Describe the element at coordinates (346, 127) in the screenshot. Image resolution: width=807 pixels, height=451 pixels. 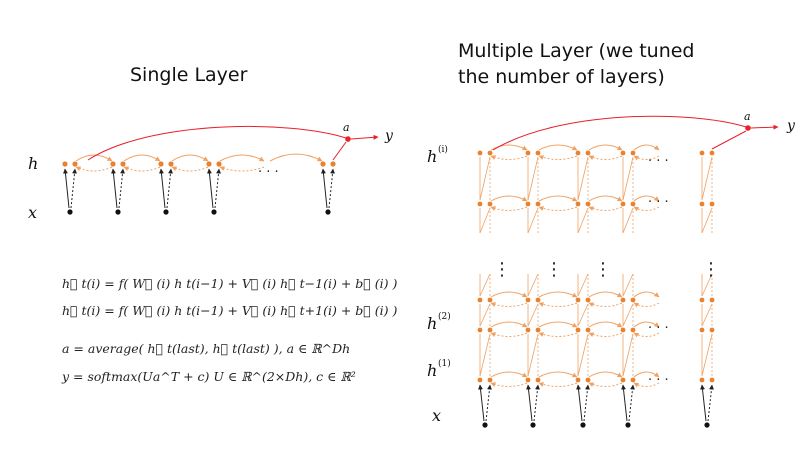
I see `left-a-label: a` at that location.